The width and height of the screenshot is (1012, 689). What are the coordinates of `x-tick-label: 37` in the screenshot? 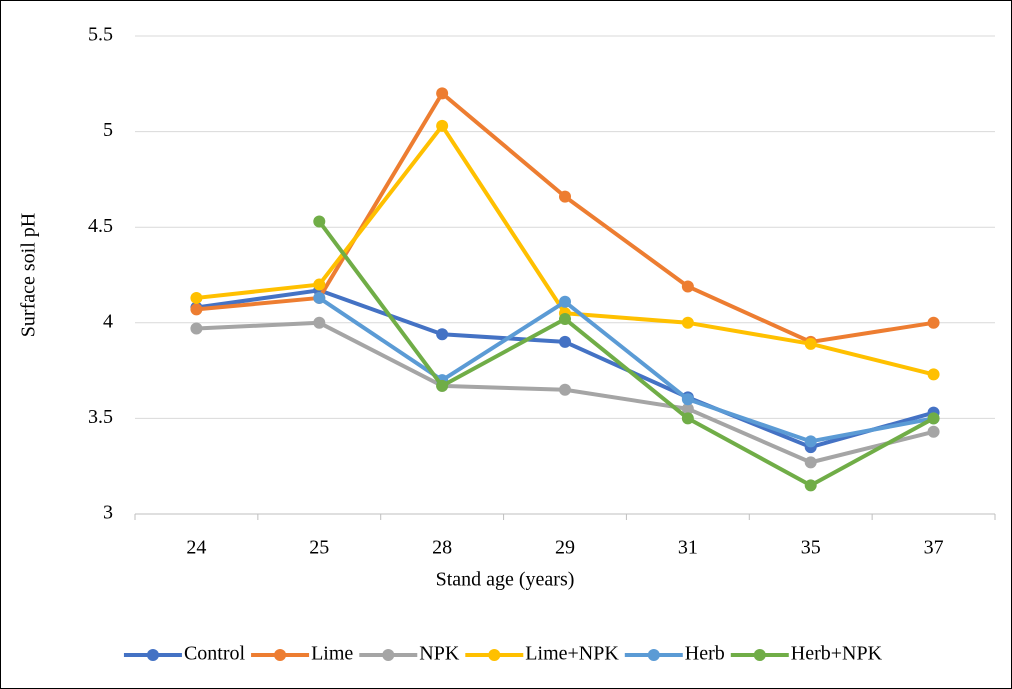 It's located at (934, 548).